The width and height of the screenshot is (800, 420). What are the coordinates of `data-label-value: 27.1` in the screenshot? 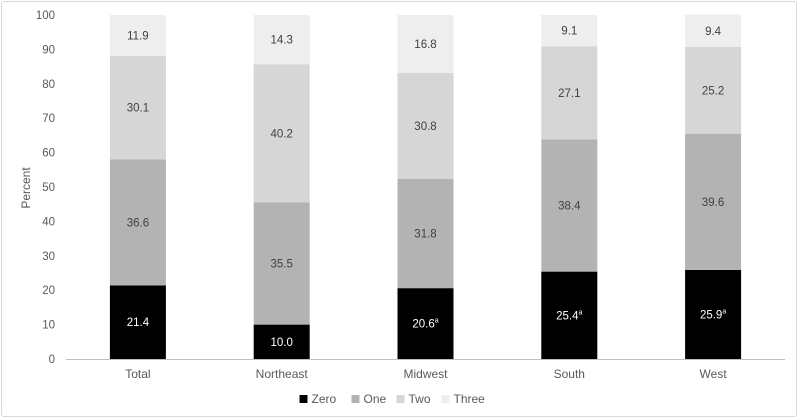 It's located at (569, 94).